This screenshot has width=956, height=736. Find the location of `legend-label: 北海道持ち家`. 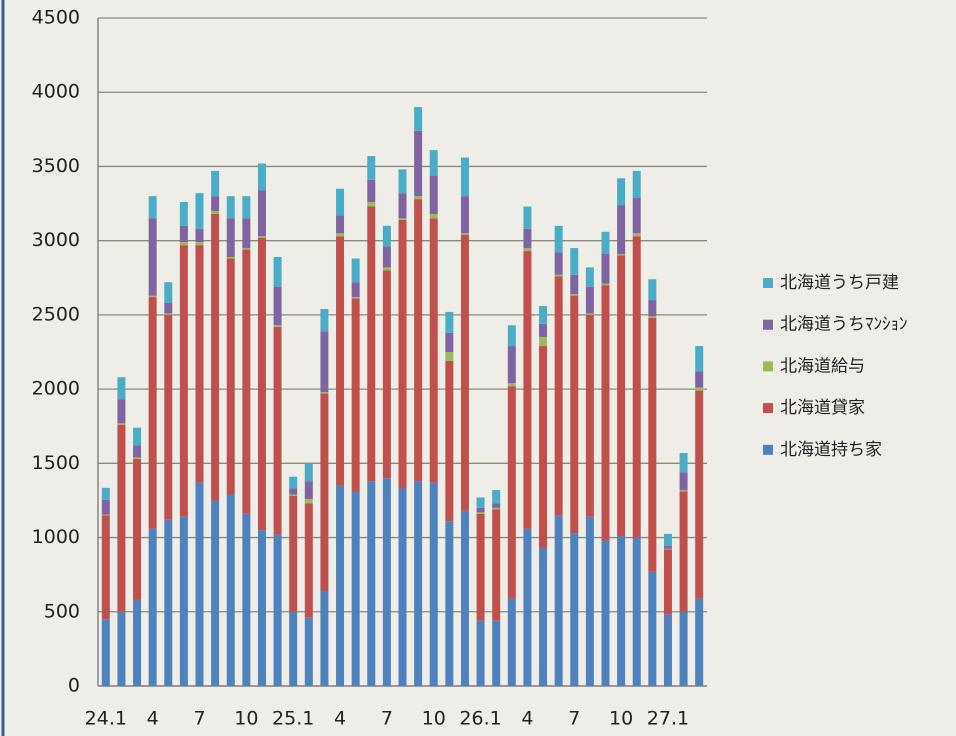

legend-label: 北海道持ち家 is located at coordinates (831, 450).